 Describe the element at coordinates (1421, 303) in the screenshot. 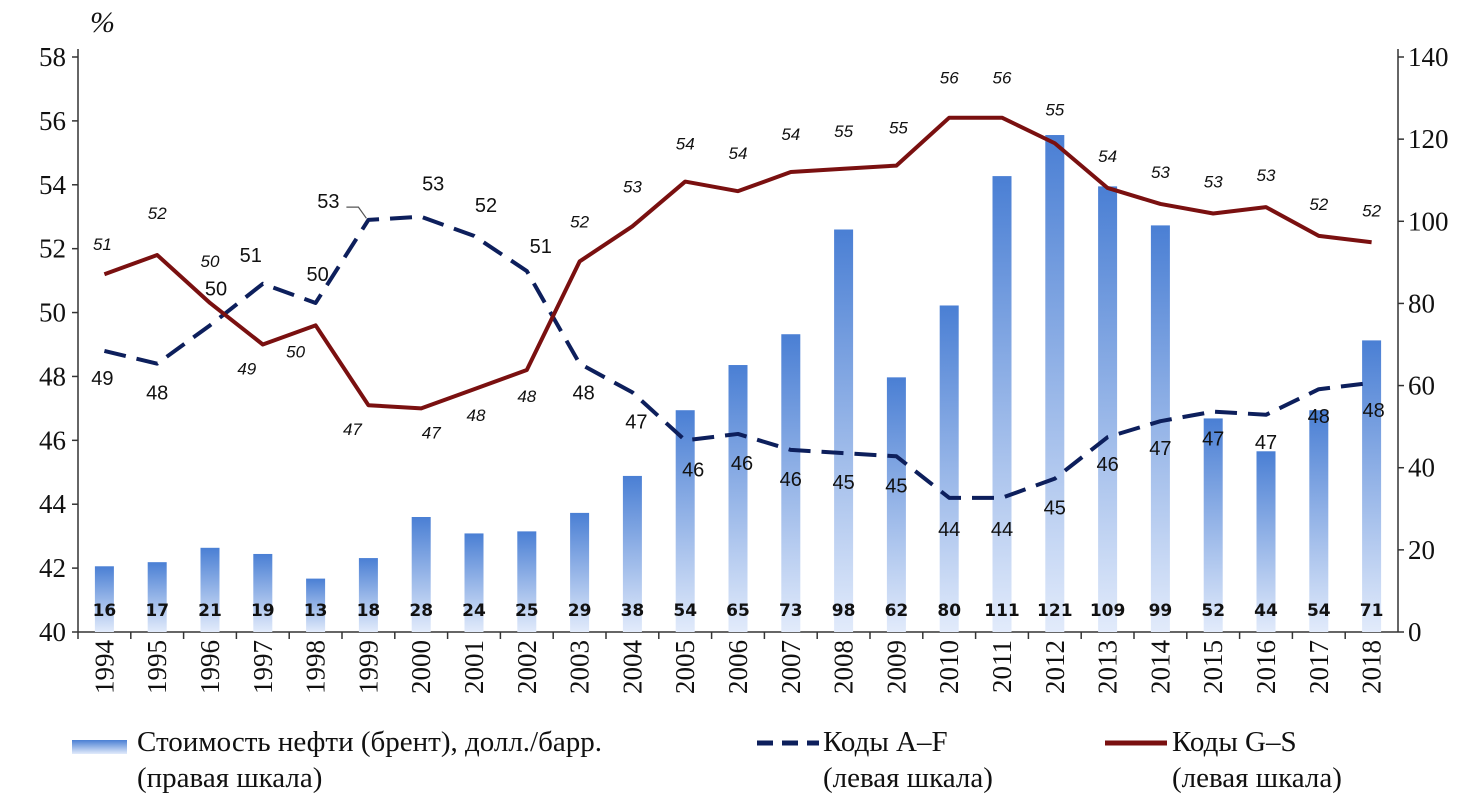

I see `right-tick-label: 80` at that location.